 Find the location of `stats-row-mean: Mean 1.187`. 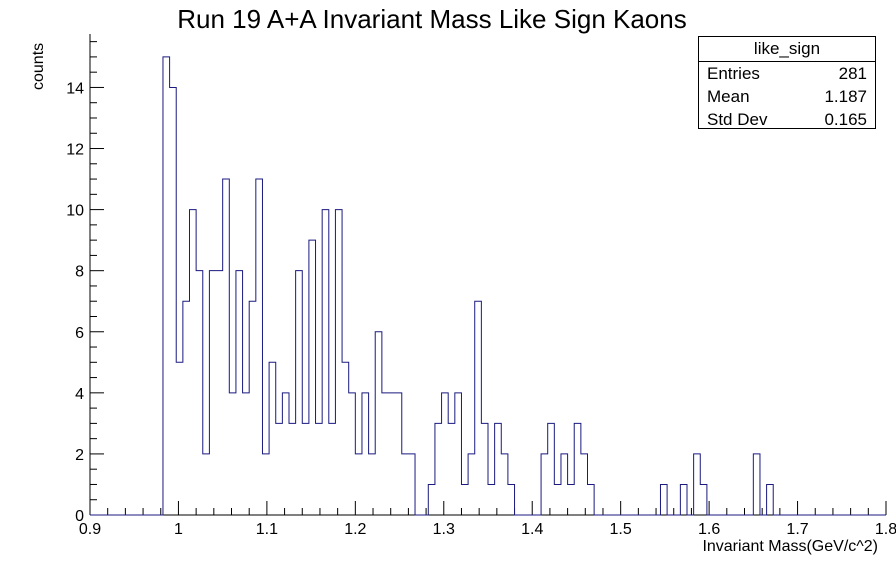

stats-row-mean: Mean 1.187 is located at coordinates (787, 97).